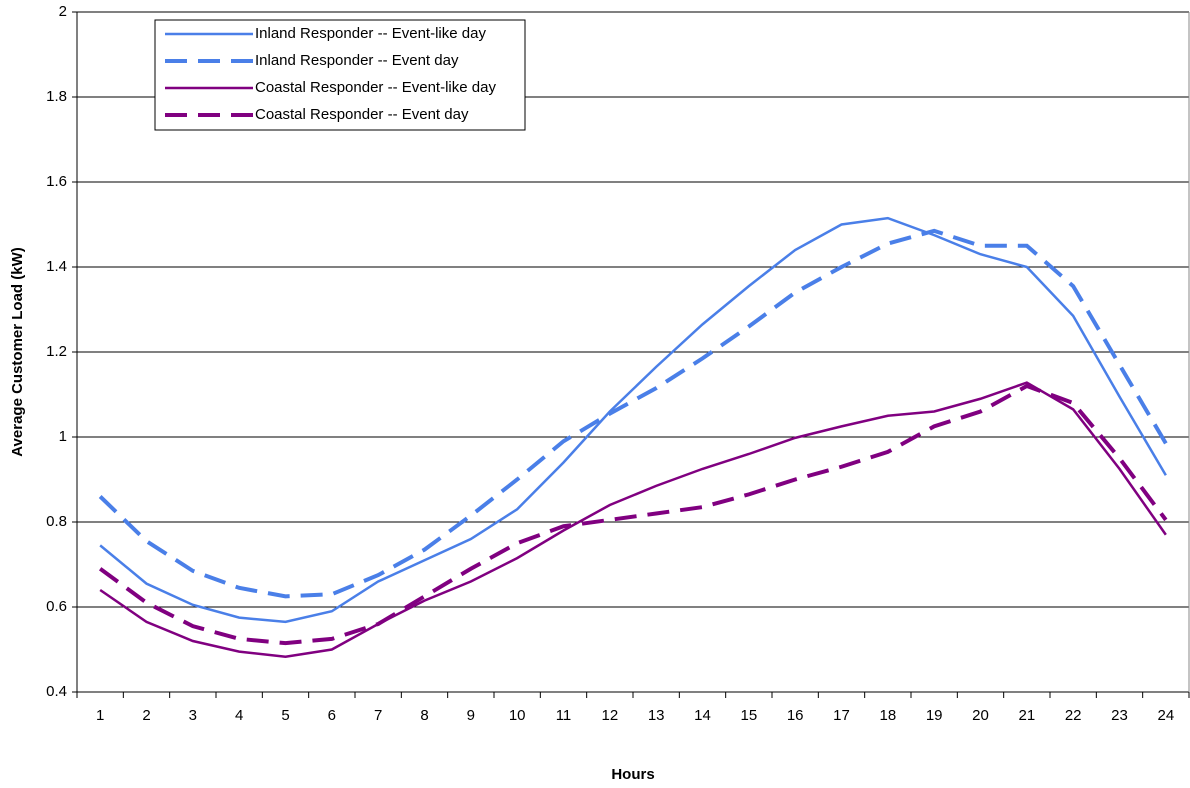 This screenshot has height=788, width=1190. I want to click on x-tick-label: 3, so click(193, 715).